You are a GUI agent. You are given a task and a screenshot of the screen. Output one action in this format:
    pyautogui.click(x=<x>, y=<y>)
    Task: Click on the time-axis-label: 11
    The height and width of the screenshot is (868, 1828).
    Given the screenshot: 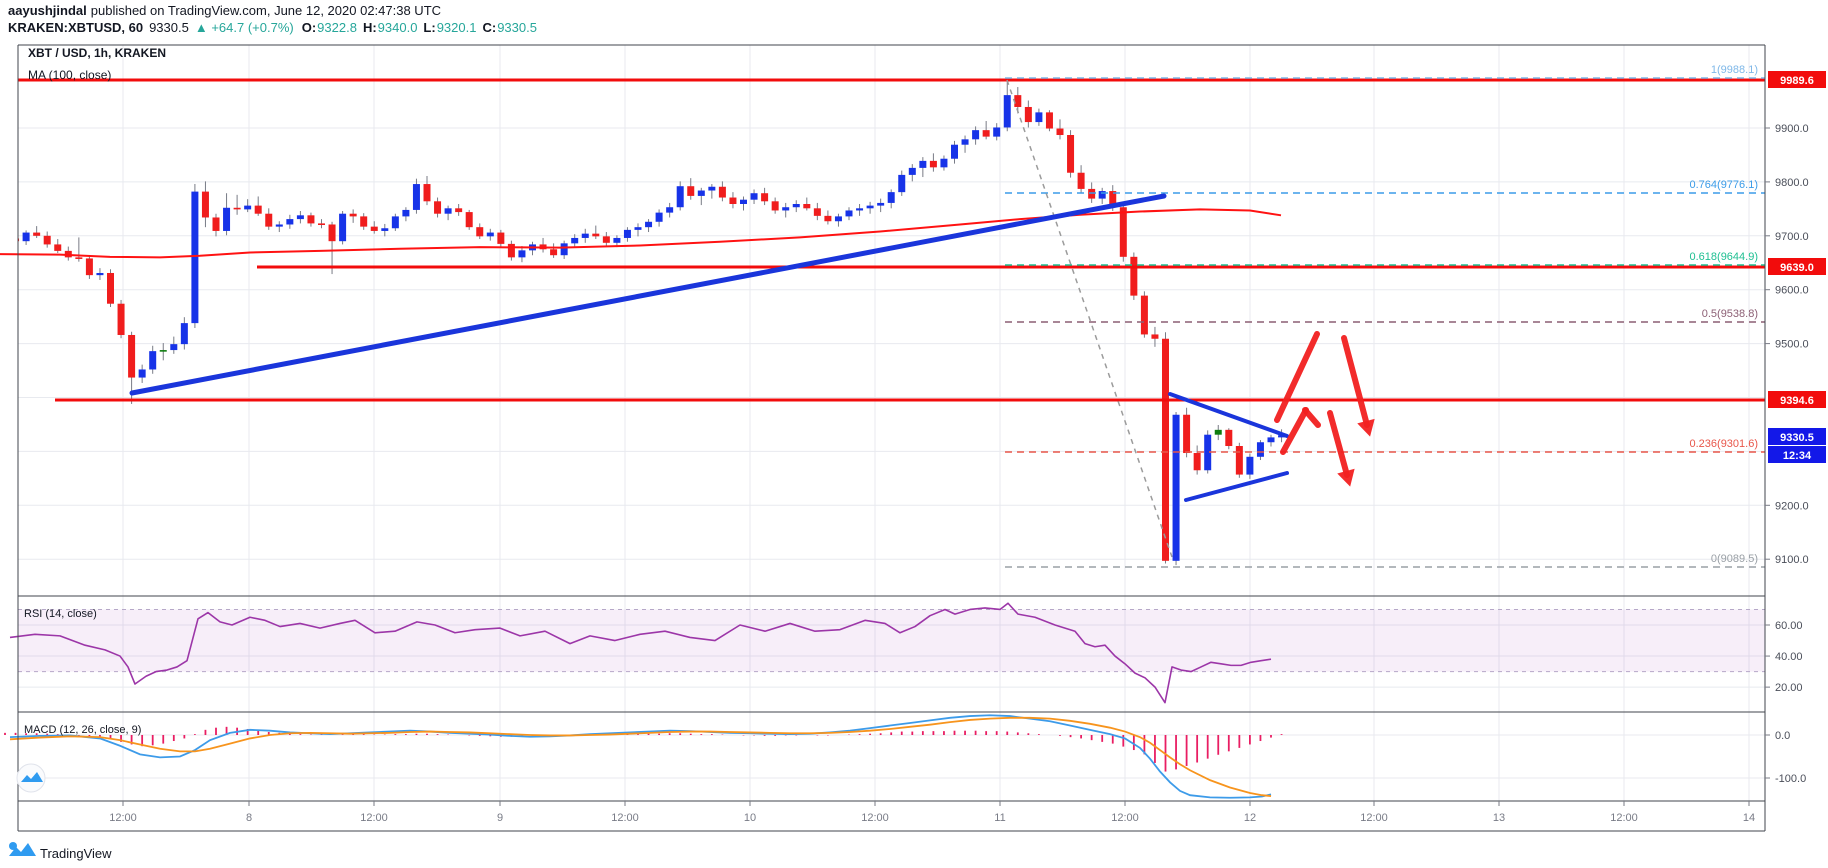 What is the action you would take?
    pyautogui.click(x=999, y=818)
    